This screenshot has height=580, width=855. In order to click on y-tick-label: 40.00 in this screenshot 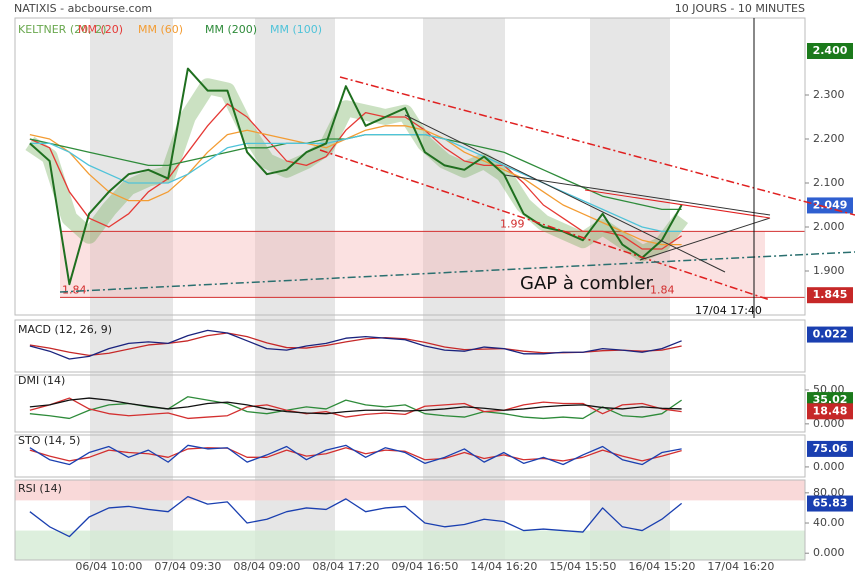, I will do `click(829, 522)`.